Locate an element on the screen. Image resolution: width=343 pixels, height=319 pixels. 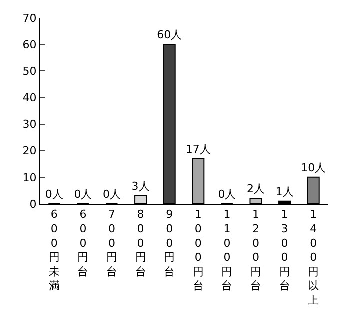
x-tick-label: 900円台 is located at coordinates (170, 243).